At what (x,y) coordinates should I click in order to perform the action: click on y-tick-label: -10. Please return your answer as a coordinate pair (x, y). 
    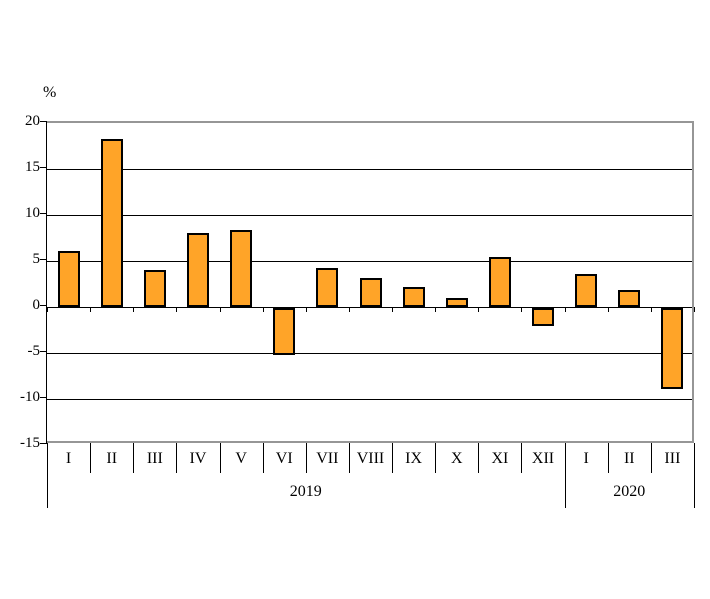
    Looking at the image, I should click on (30, 397).